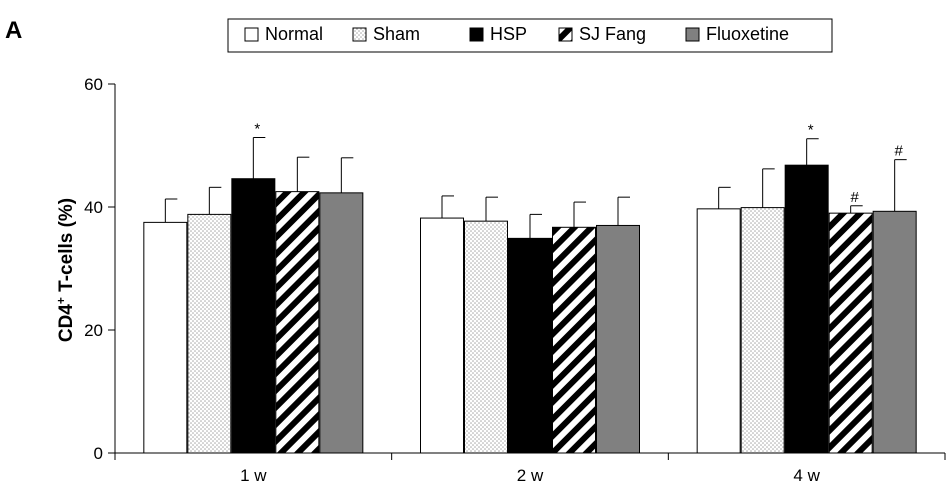 The width and height of the screenshot is (949, 489). I want to click on legend-label: HSP, so click(508, 34).